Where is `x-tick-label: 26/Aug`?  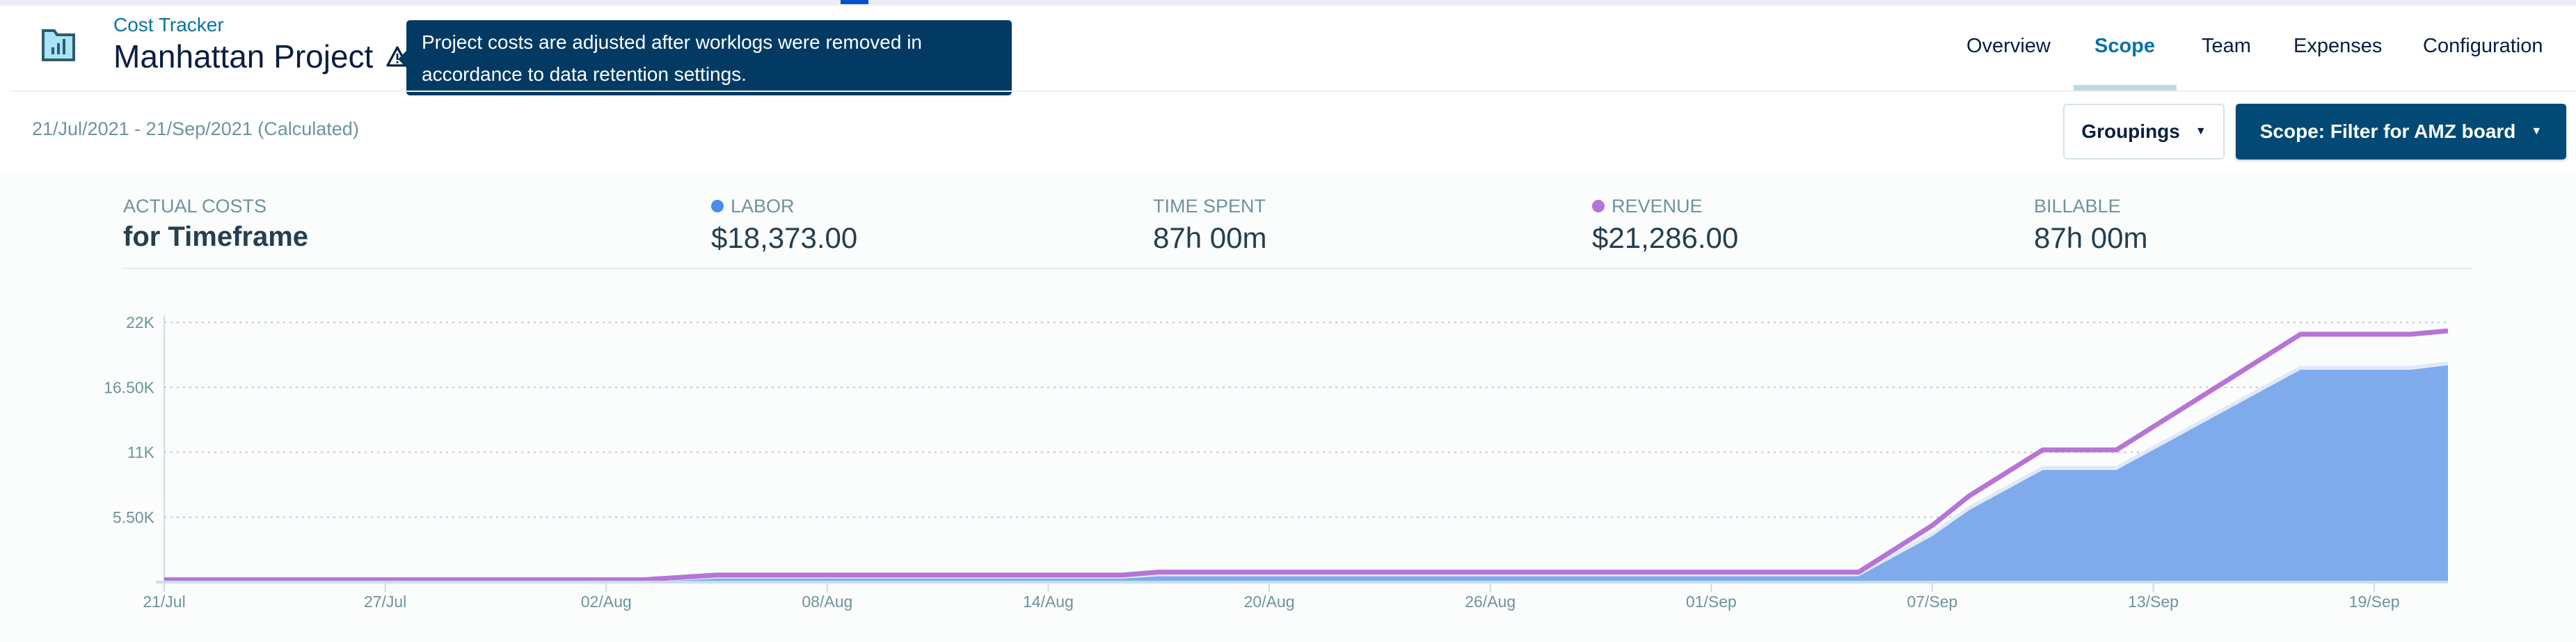
x-tick-label: 26/Aug is located at coordinates (1490, 602).